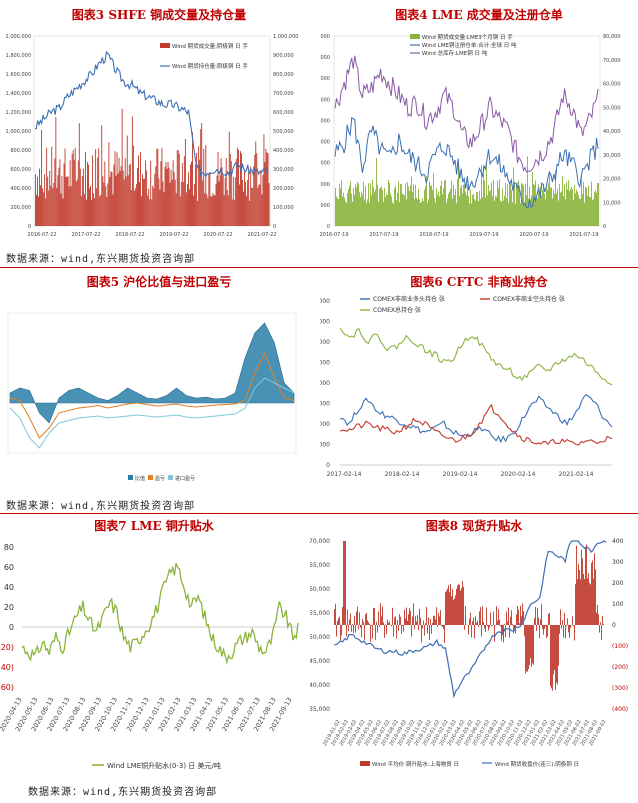 The width and height of the screenshot is (638, 803). I want to click on legend-item: Wind 期货收盘价(连三):阴极铜 日, so click(537, 764).